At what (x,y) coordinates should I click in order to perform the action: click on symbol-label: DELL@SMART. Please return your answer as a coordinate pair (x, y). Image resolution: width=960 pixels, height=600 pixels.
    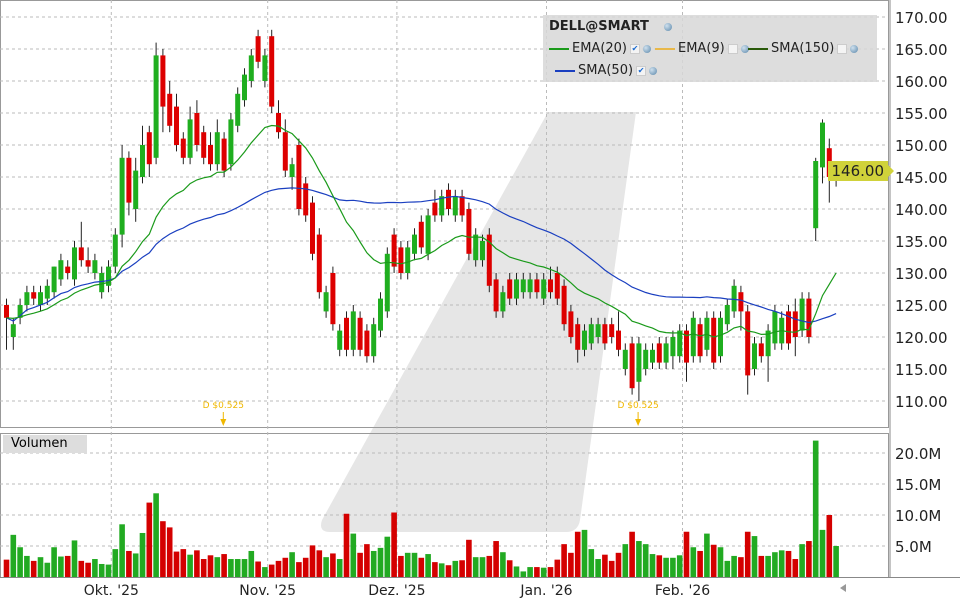
    Looking at the image, I should click on (599, 26).